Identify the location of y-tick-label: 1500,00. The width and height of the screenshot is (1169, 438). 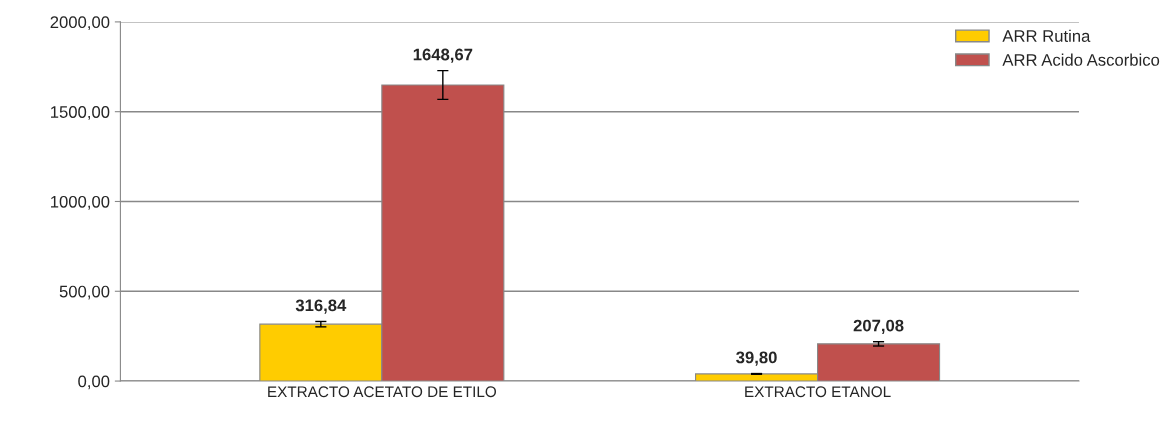
(80, 113).